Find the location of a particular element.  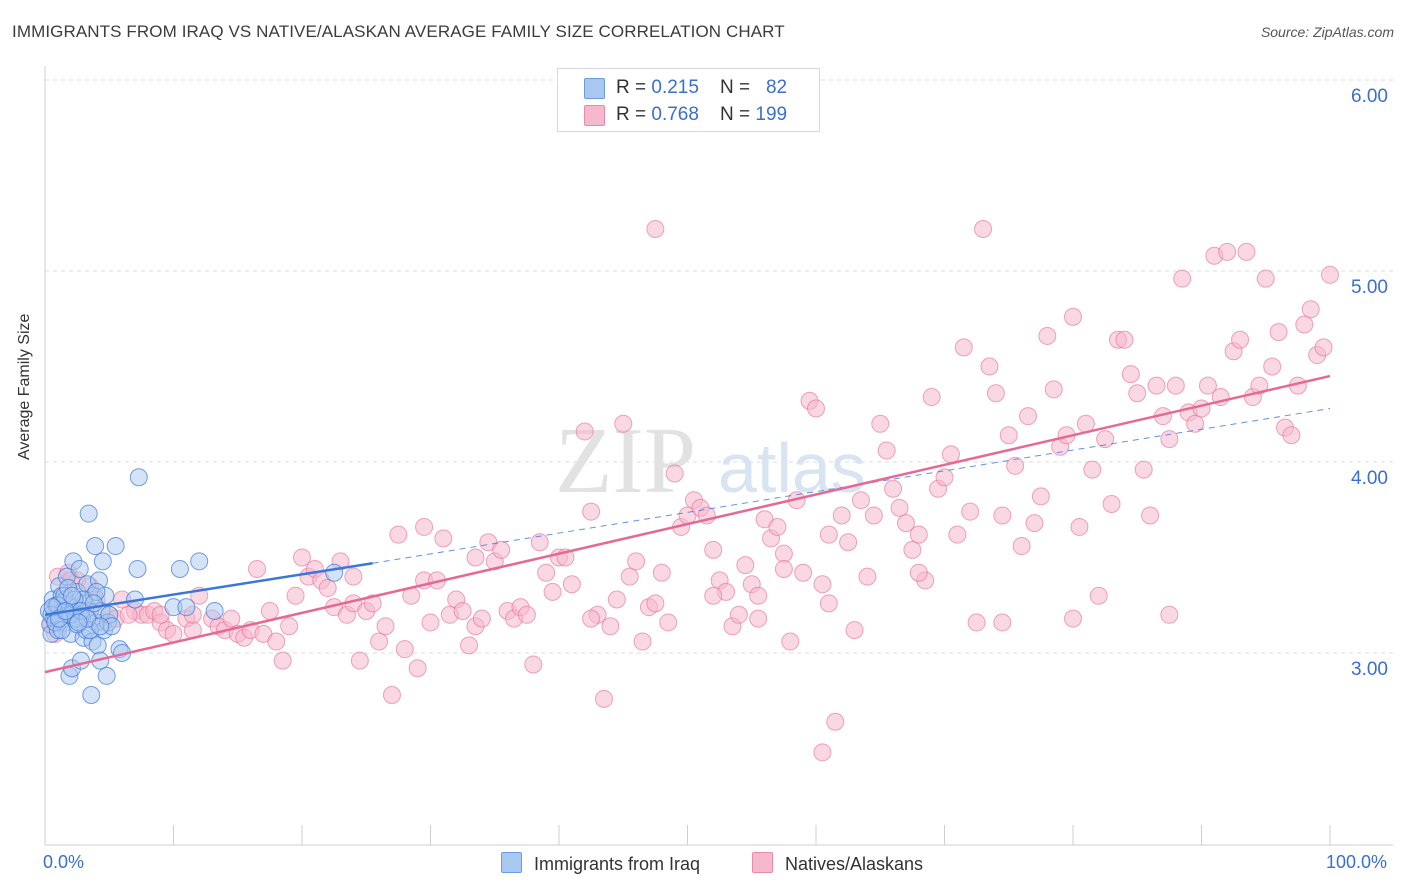

correlation-legend: R = 0.215 N = 82 R = 0.768 N = 199 is located at coordinates (688, 100).